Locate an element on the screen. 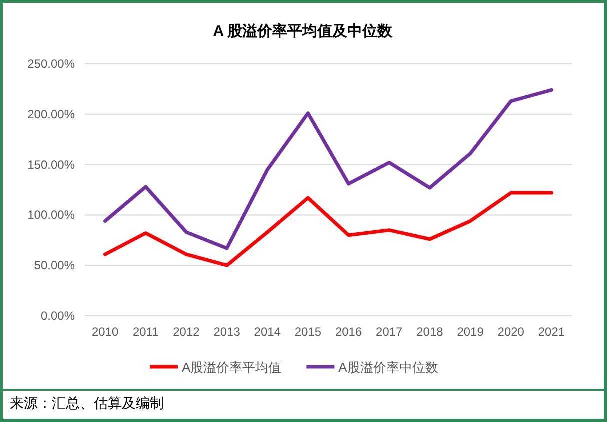 This screenshot has height=422, width=607. x-tick-label: 2015 is located at coordinates (308, 332).